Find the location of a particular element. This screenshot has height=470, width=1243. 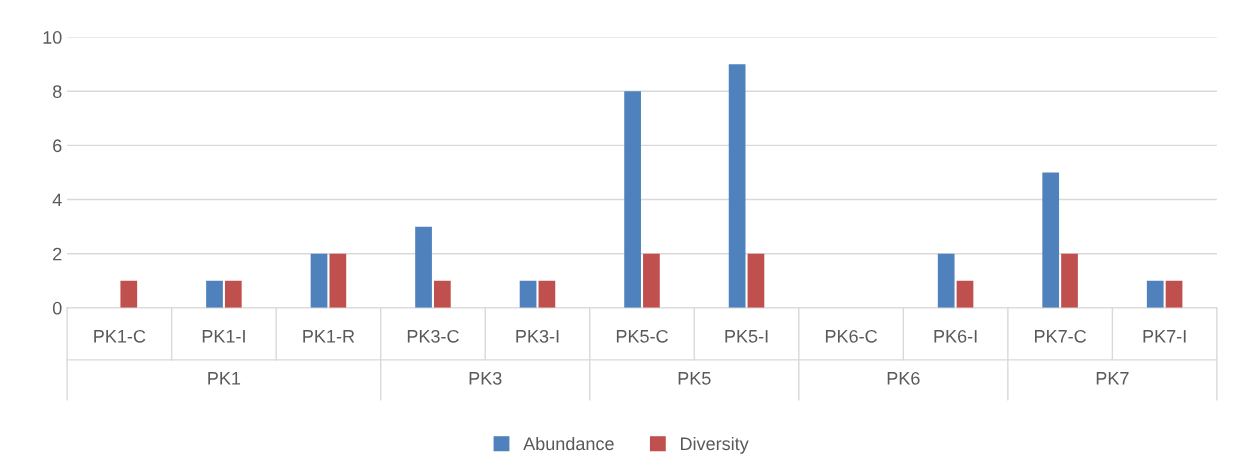

x-tick-label: PK1-I is located at coordinates (223, 336).